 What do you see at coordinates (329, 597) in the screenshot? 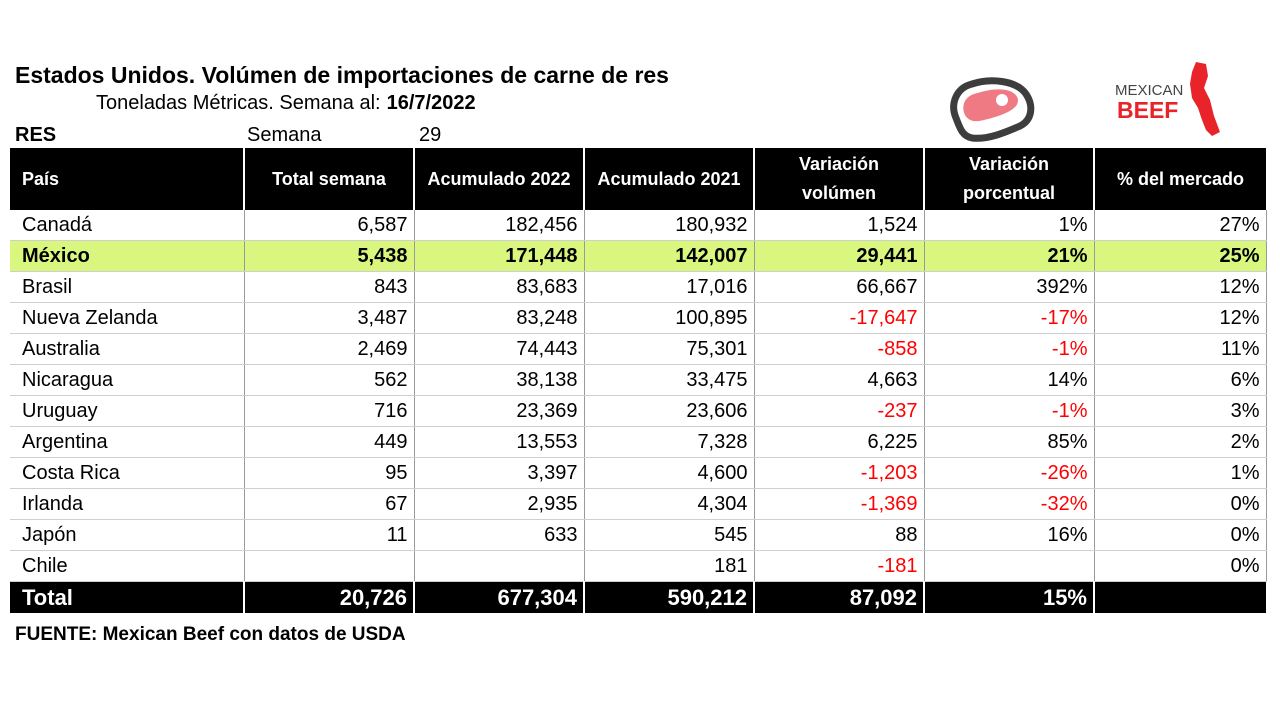
I see `total-semana: 20,726` at bounding box center [329, 597].